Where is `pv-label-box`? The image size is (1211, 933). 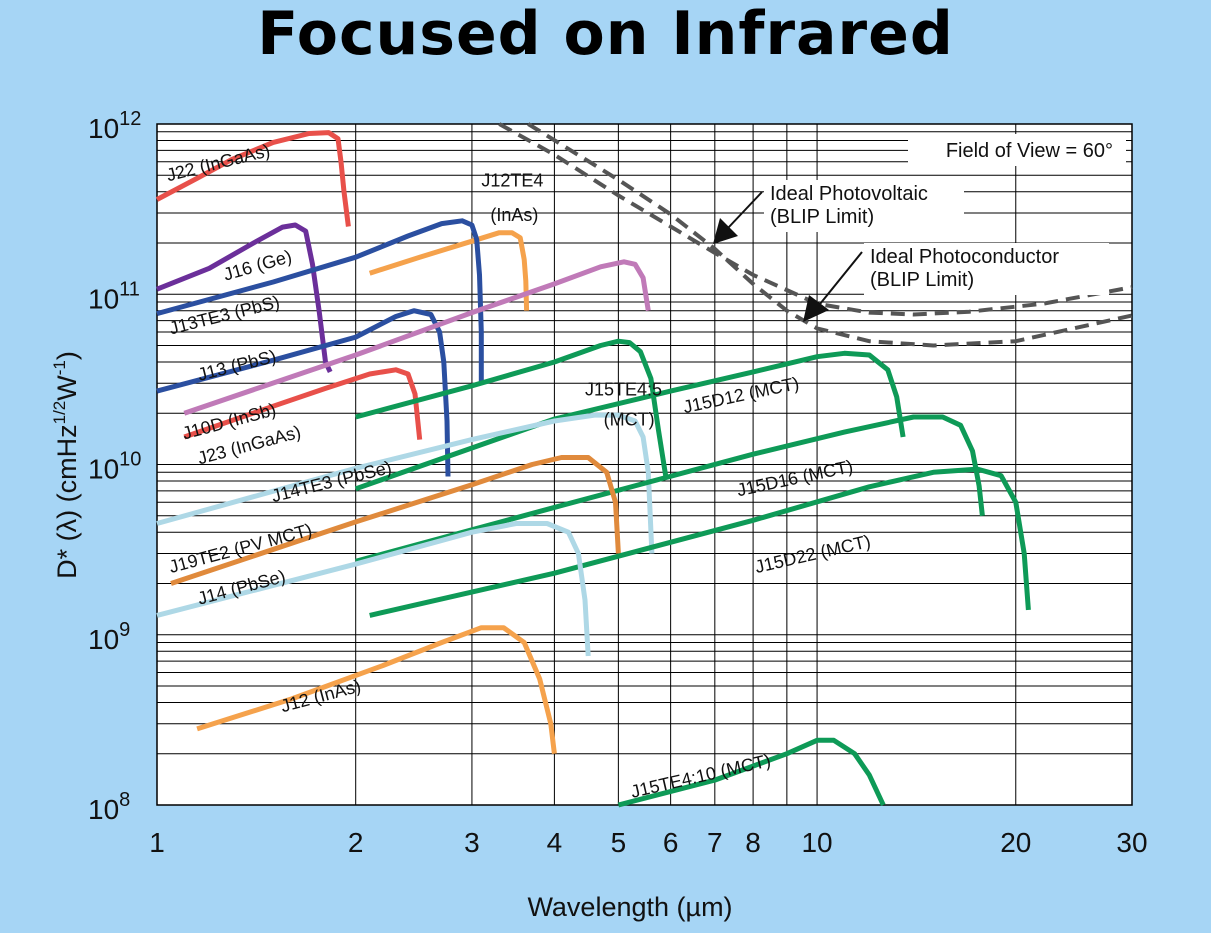 pv-label-box is located at coordinates (864, 206).